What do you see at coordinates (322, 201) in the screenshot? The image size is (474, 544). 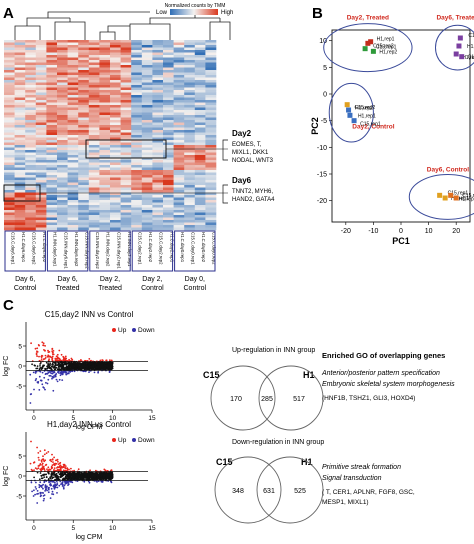 I see `pca-ytick-label: -20` at bounding box center [322, 201].